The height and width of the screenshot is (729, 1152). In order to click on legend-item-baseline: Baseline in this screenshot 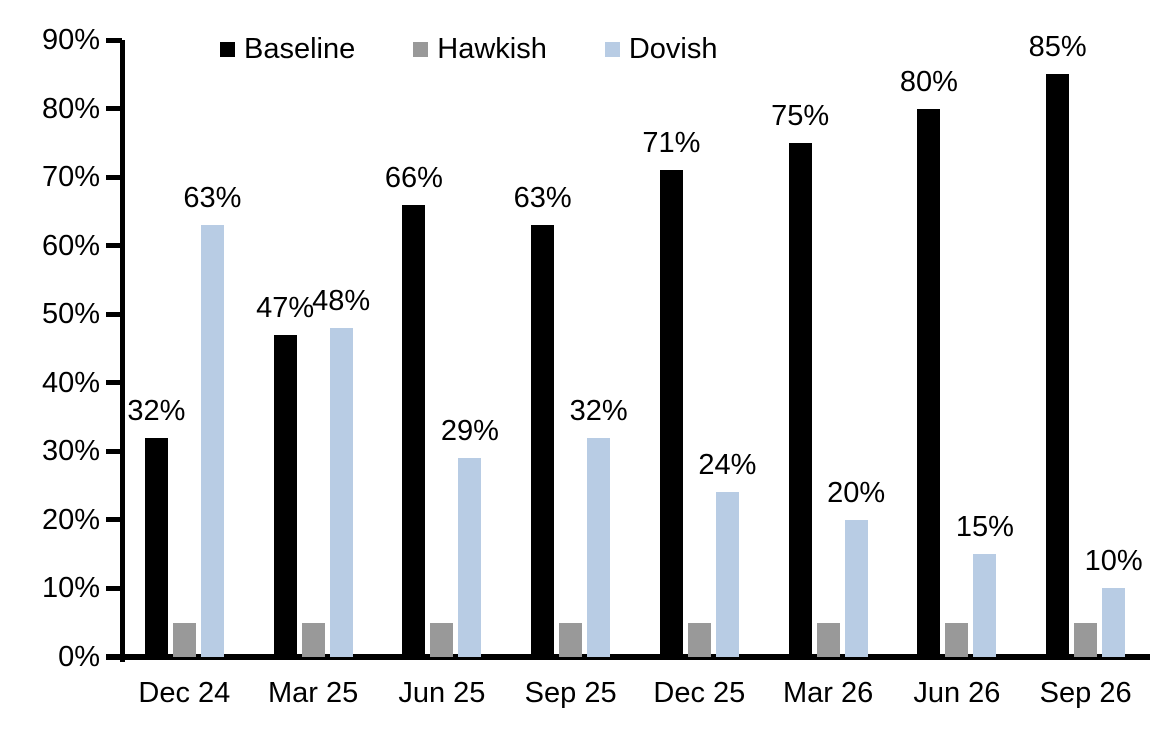, I will do `click(287, 49)`.